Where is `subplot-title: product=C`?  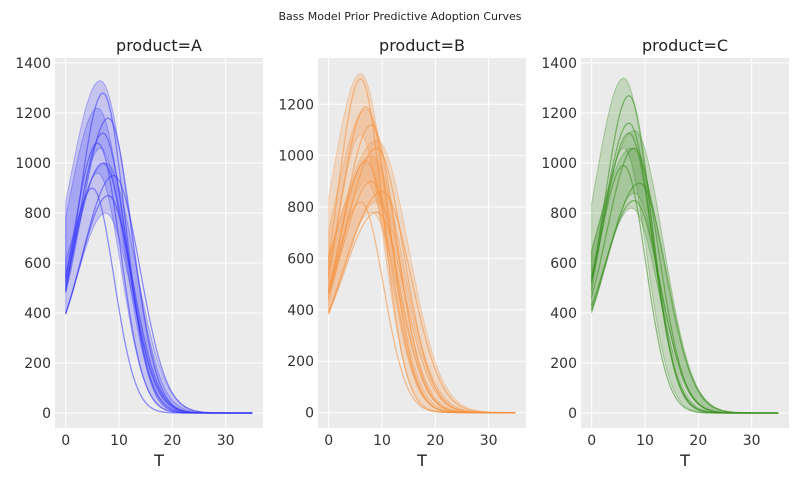
subplot-title: product=C is located at coordinates (685, 45).